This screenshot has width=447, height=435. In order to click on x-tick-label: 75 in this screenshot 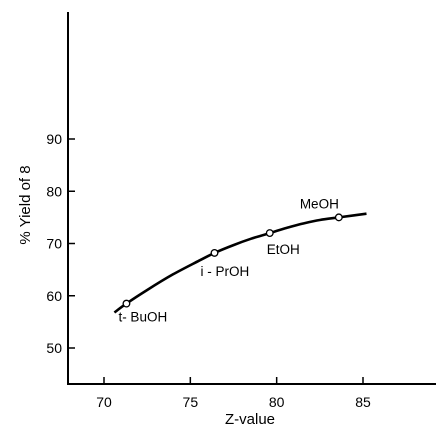, I will do `click(191, 402)`.